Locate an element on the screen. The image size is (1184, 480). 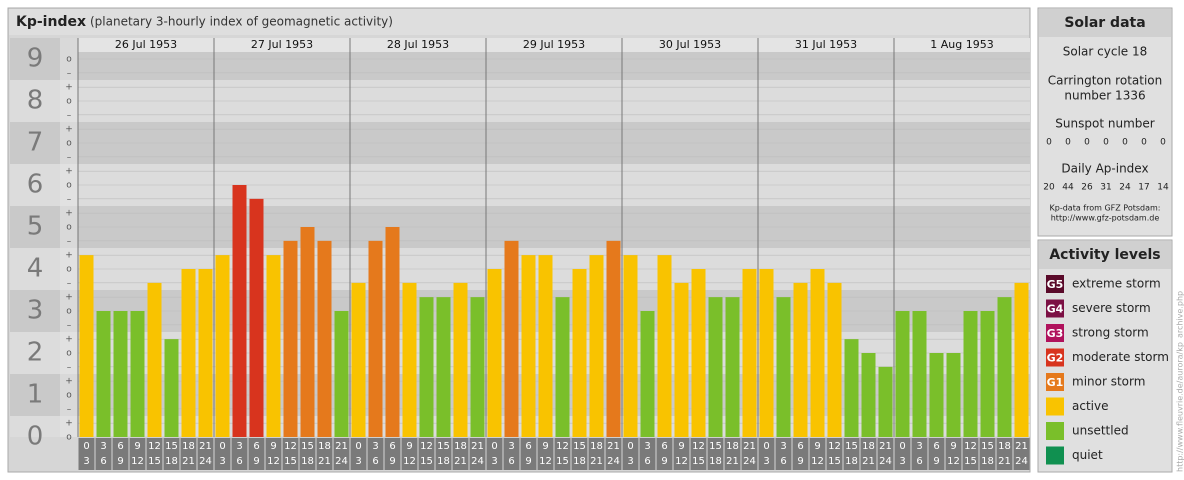
hour-from: 3 is located at coordinates (783, 446).